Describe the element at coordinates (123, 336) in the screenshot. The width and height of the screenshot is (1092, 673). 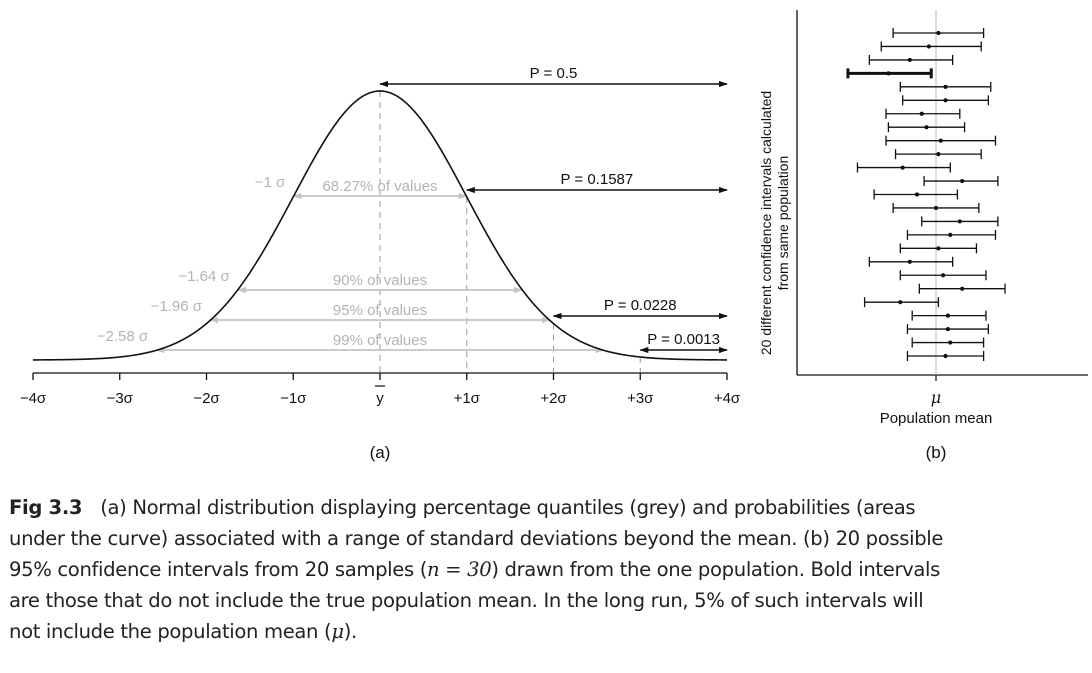
I see `sigma-label: −2.58 σ` at that location.